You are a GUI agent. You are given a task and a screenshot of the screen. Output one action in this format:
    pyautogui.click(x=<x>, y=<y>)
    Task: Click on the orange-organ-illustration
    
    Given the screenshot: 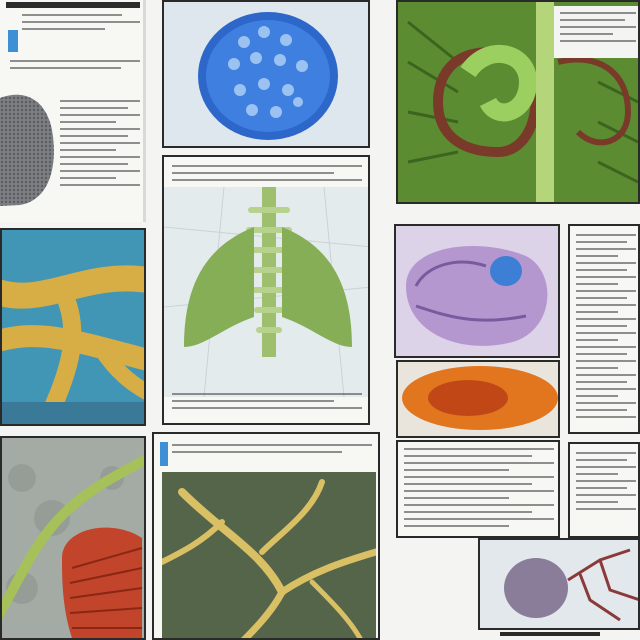 What is the action you would take?
    pyautogui.click(x=478, y=399)
    